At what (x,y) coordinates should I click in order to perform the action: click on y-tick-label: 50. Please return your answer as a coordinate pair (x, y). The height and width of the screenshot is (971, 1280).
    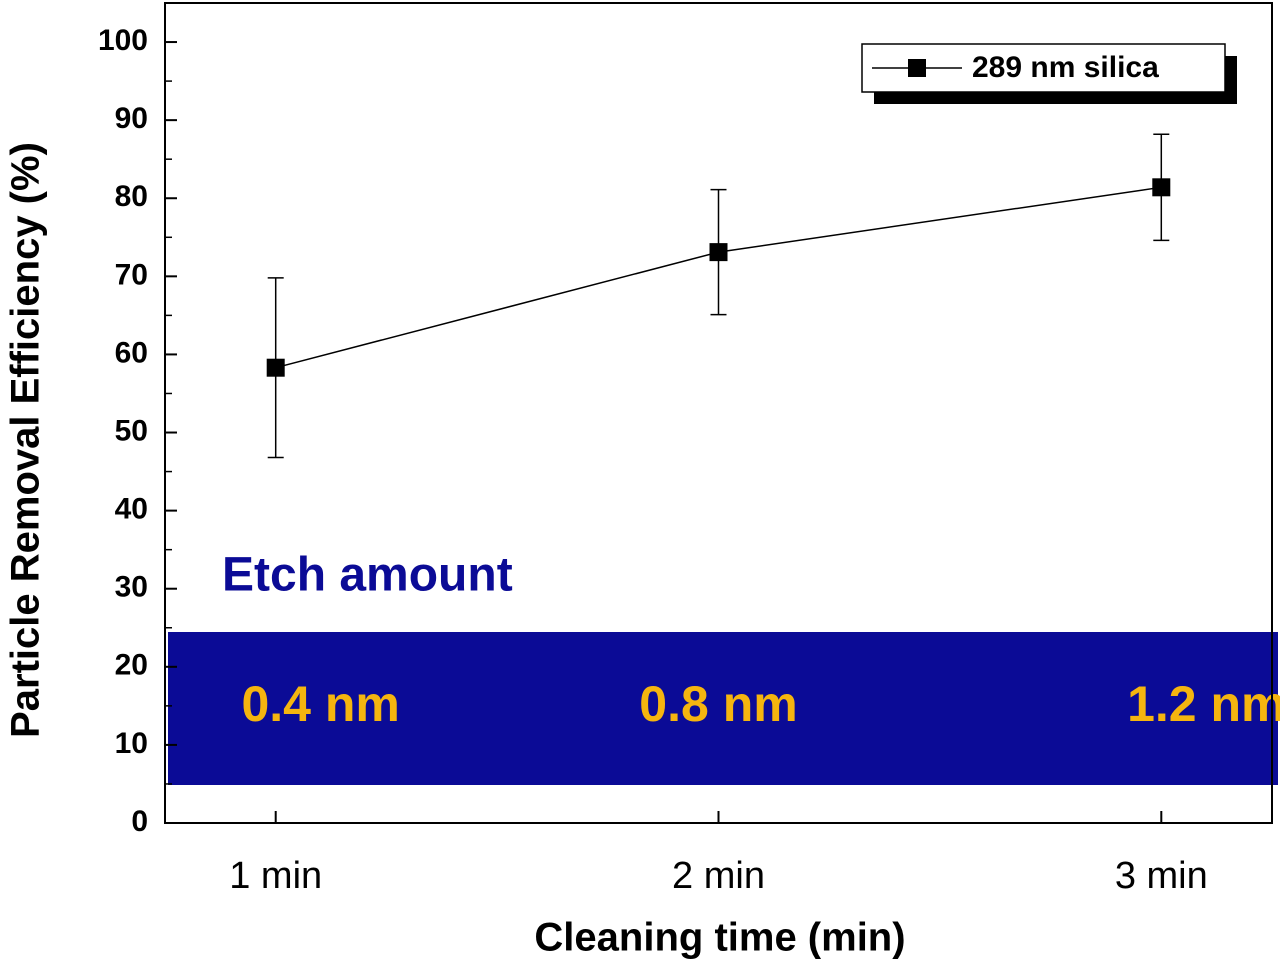
    Looking at the image, I should click on (131, 430).